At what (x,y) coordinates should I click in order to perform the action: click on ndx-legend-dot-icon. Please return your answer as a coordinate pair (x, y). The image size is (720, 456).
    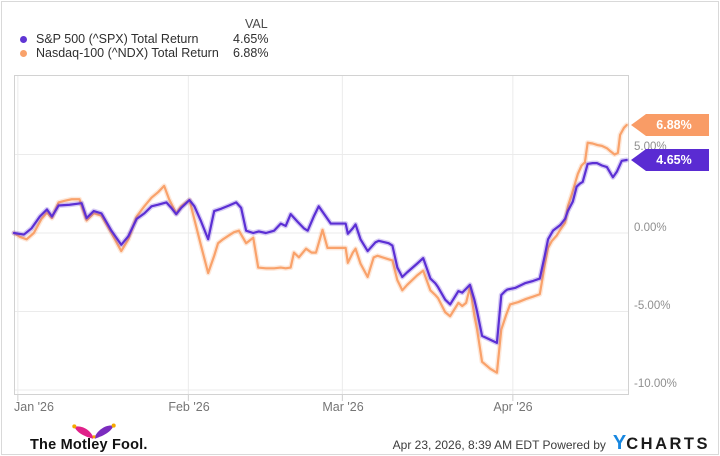
    Looking at the image, I should click on (23, 53).